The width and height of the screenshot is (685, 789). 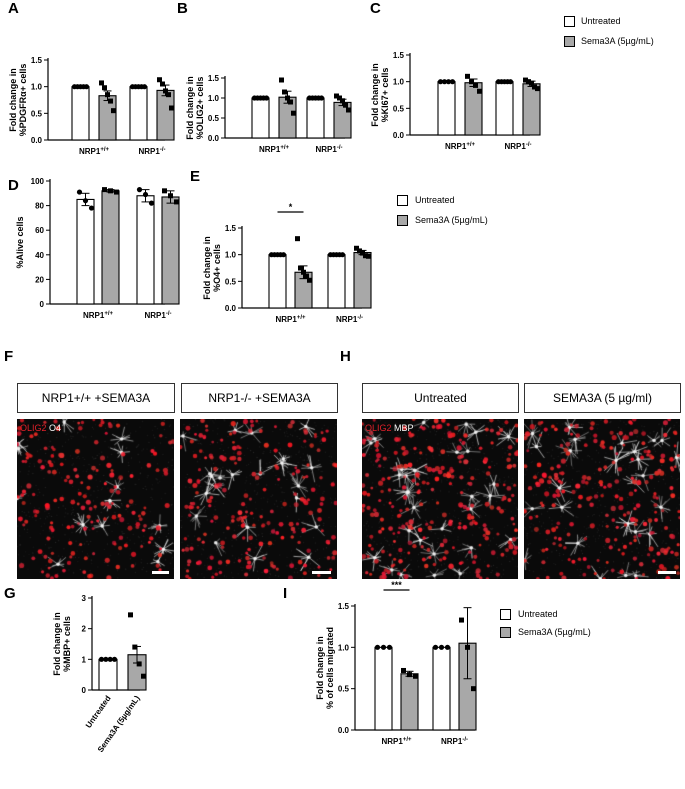 I want to click on y-tick-label: 60, so click(x=39, y=230).